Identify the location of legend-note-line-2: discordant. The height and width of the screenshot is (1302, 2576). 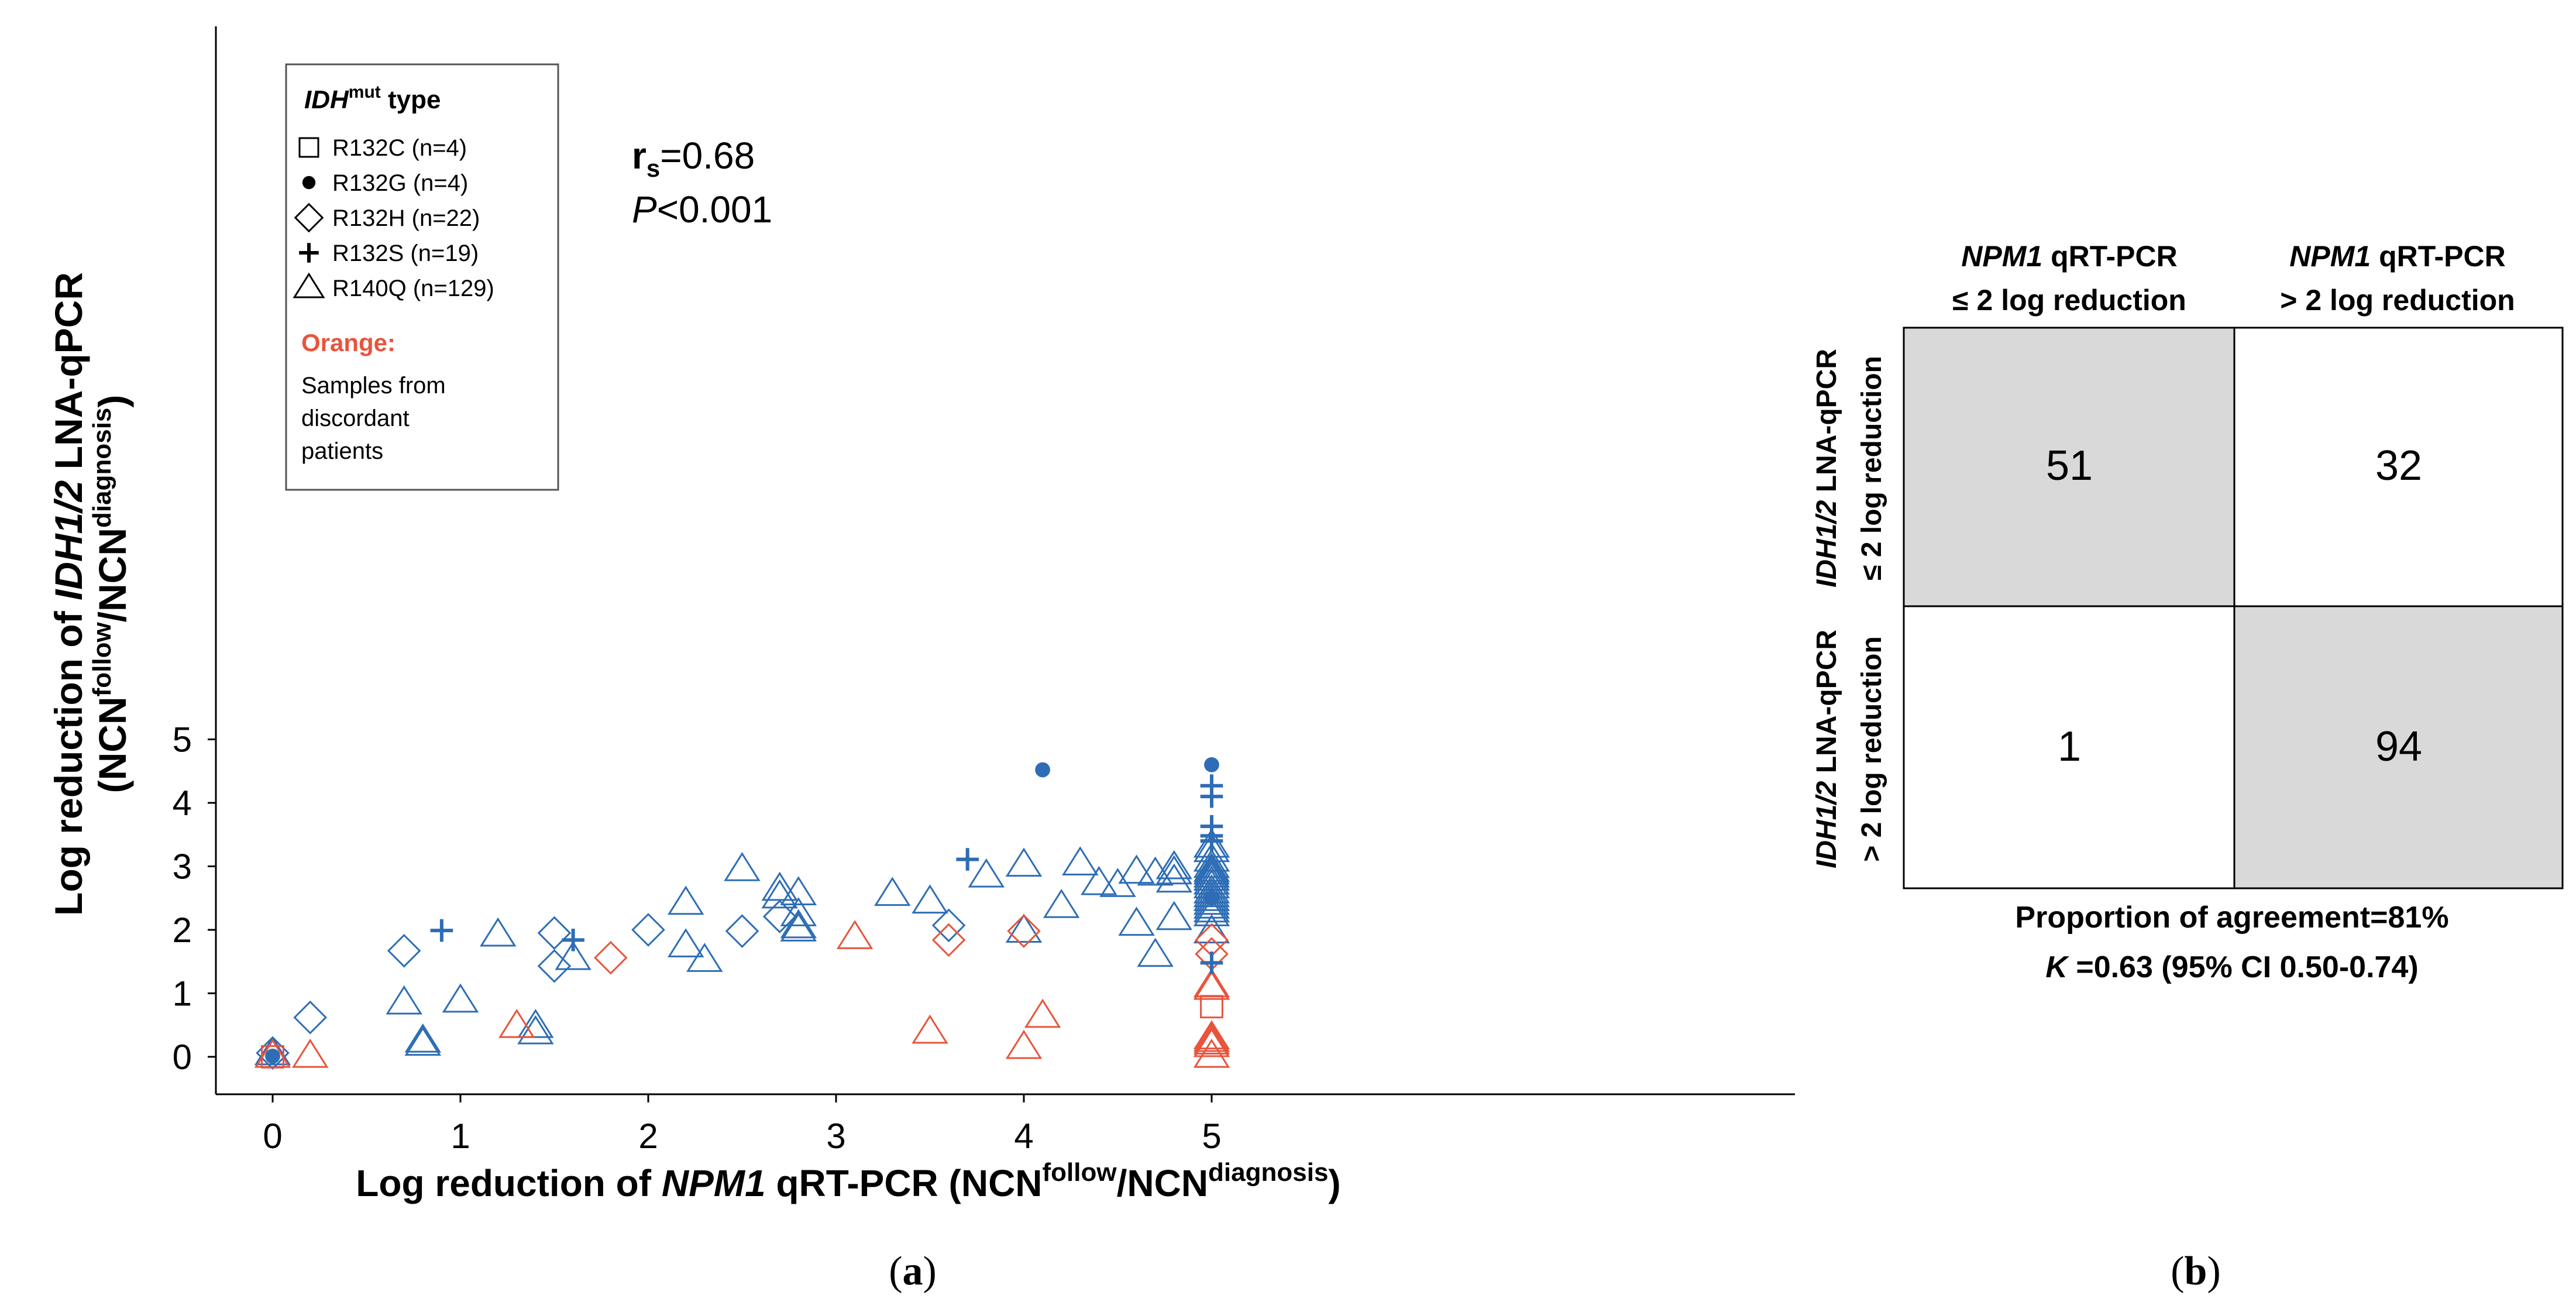
(355, 418).